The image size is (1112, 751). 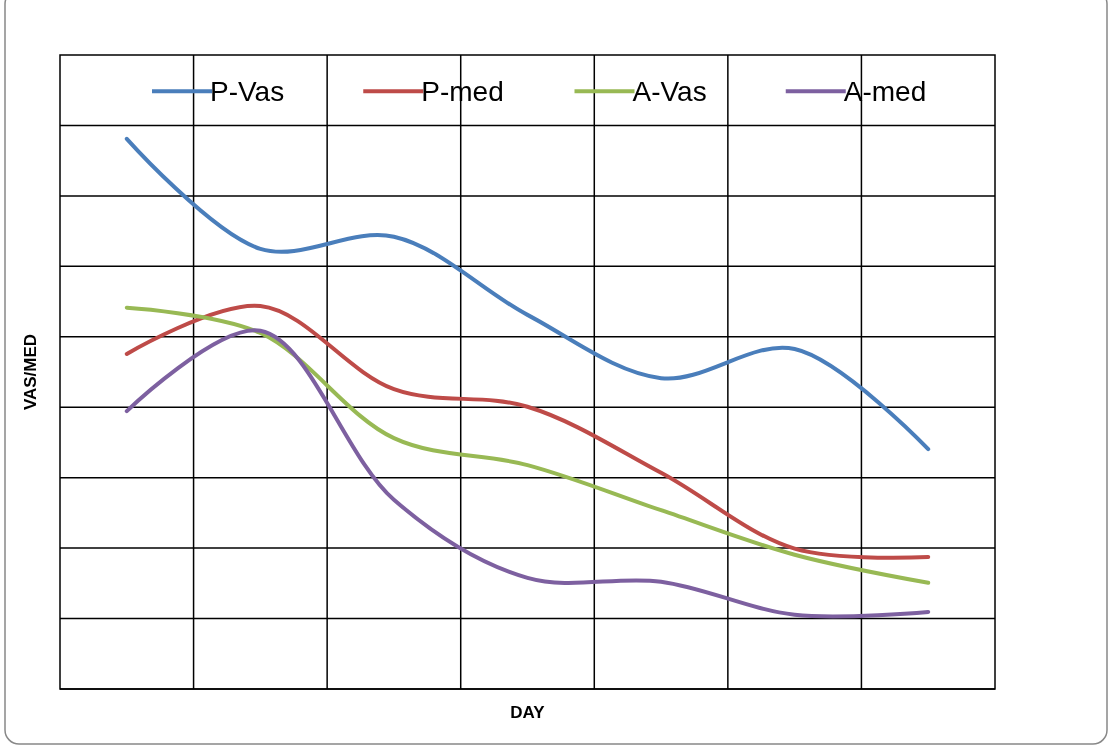 What do you see at coordinates (30, 372) in the screenshot?
I see `y-axis-title: VAS/MED` at bounding box center [30, 372].